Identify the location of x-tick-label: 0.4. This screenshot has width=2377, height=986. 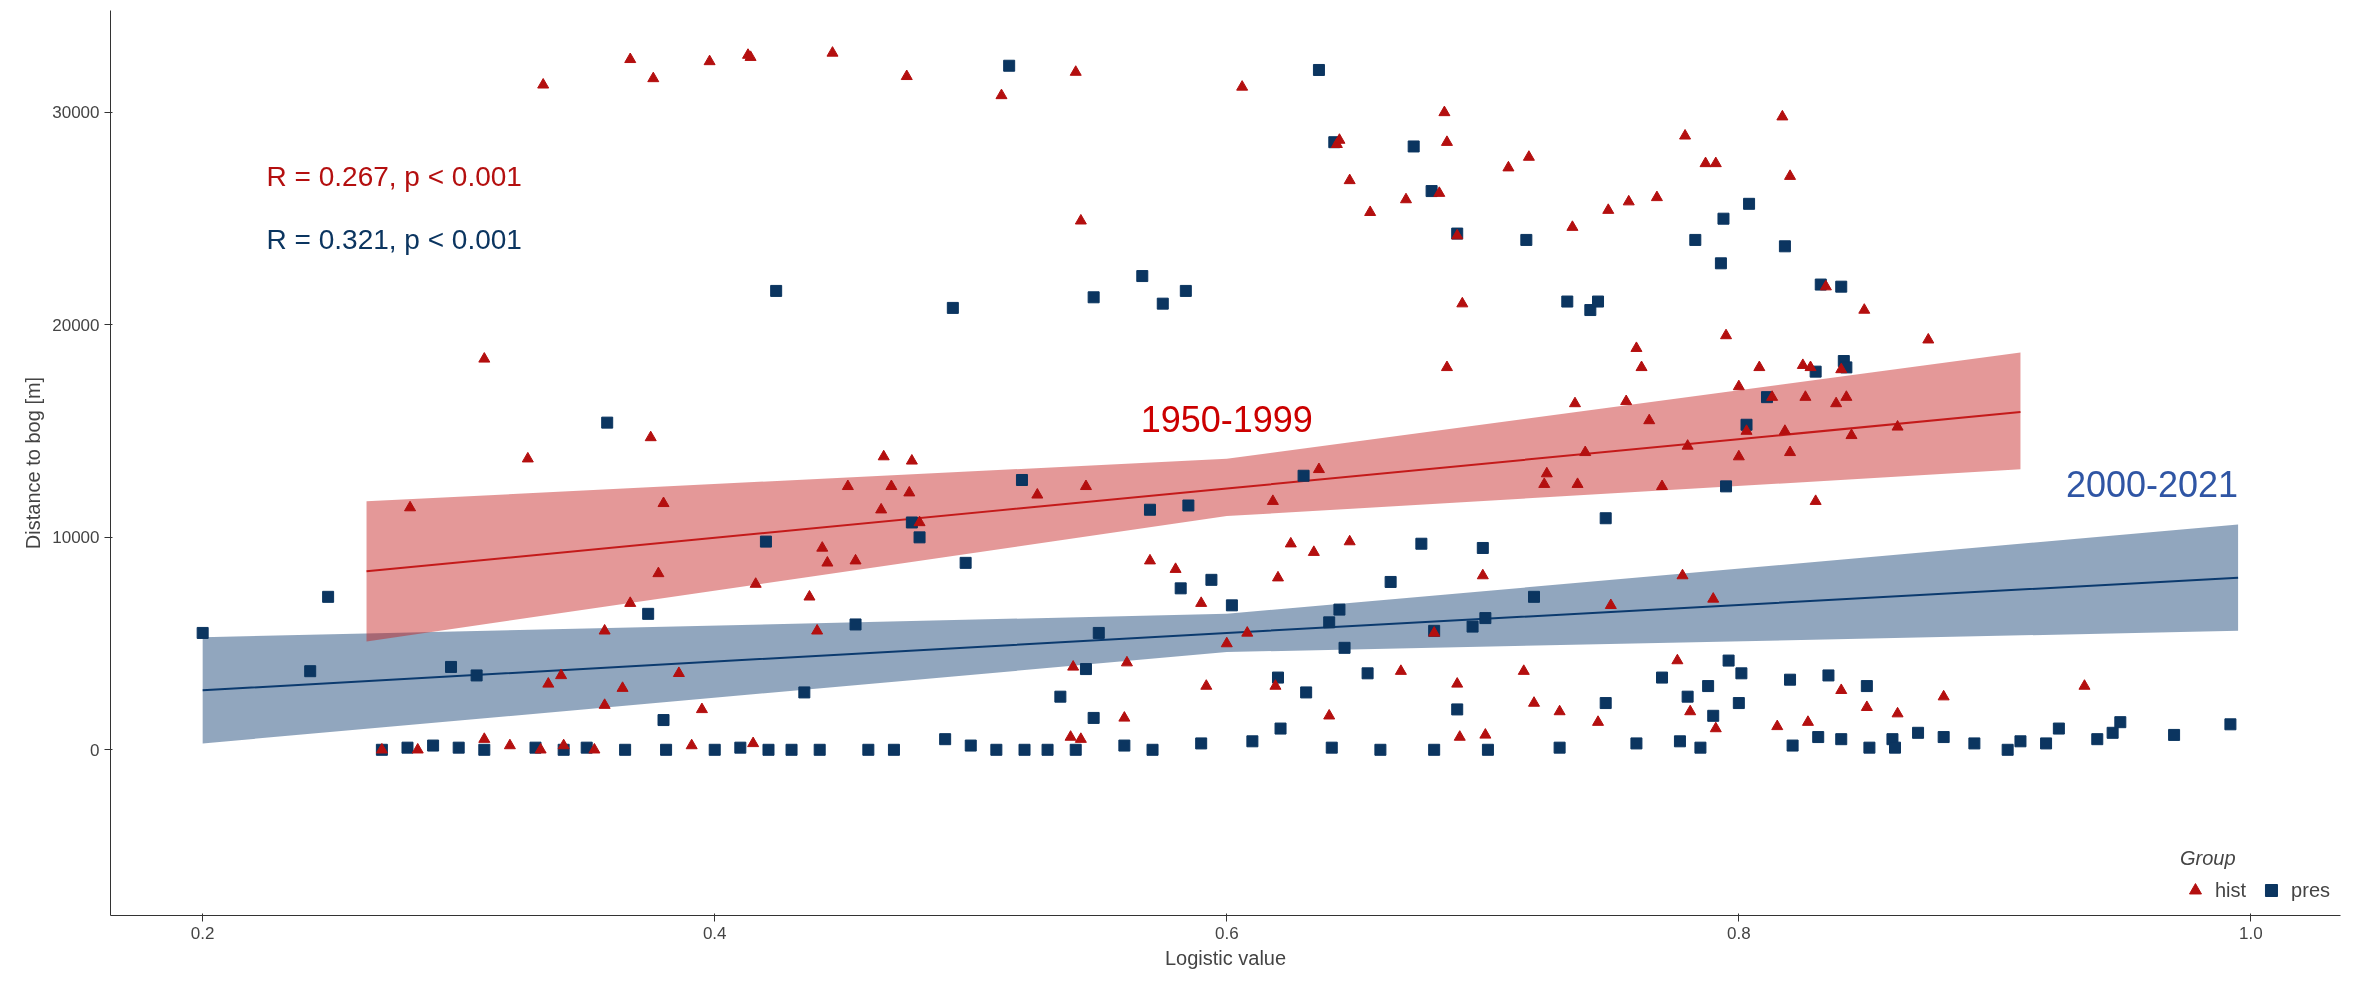
(714, 933).